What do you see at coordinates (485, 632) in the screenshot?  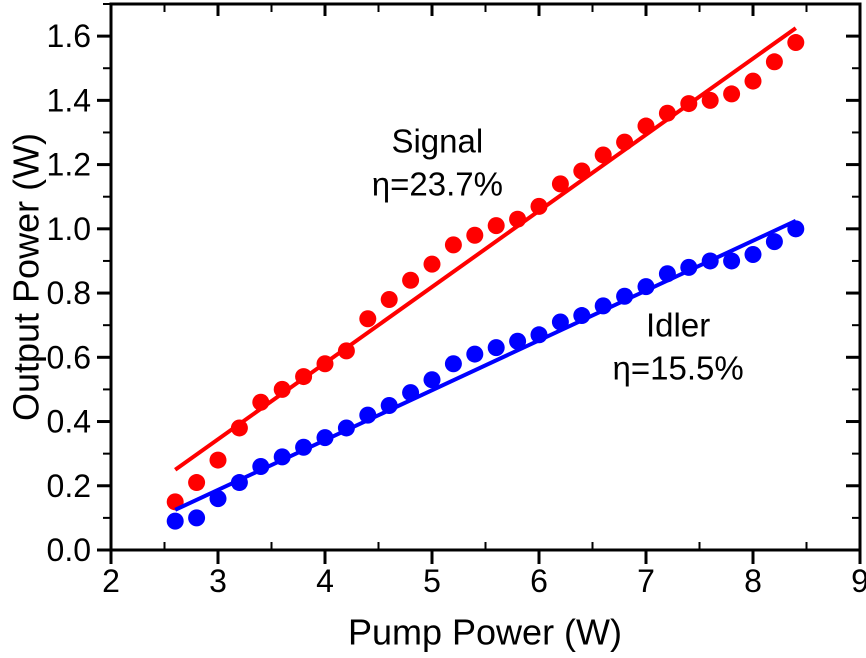 I see `x-axis-title: Pump Power (W)` at bounding box center [485, 632].